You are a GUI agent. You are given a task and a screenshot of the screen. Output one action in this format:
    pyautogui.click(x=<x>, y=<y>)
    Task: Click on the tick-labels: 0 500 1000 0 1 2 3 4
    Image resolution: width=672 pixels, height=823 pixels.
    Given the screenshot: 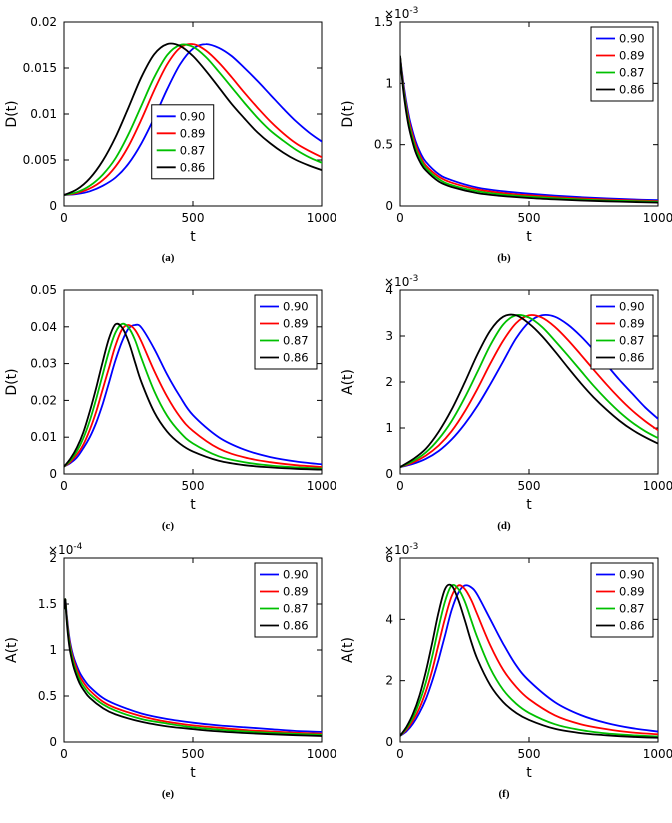 What is the action you would take?
    pyautogui.click(x=528, y=388)
    